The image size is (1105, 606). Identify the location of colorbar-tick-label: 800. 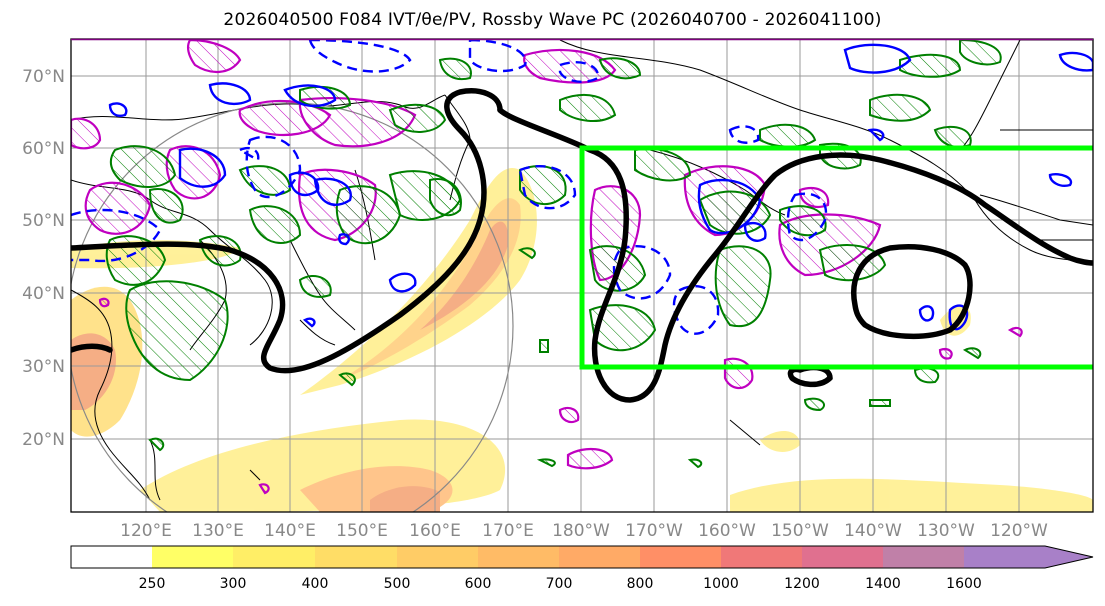
(640, 584).